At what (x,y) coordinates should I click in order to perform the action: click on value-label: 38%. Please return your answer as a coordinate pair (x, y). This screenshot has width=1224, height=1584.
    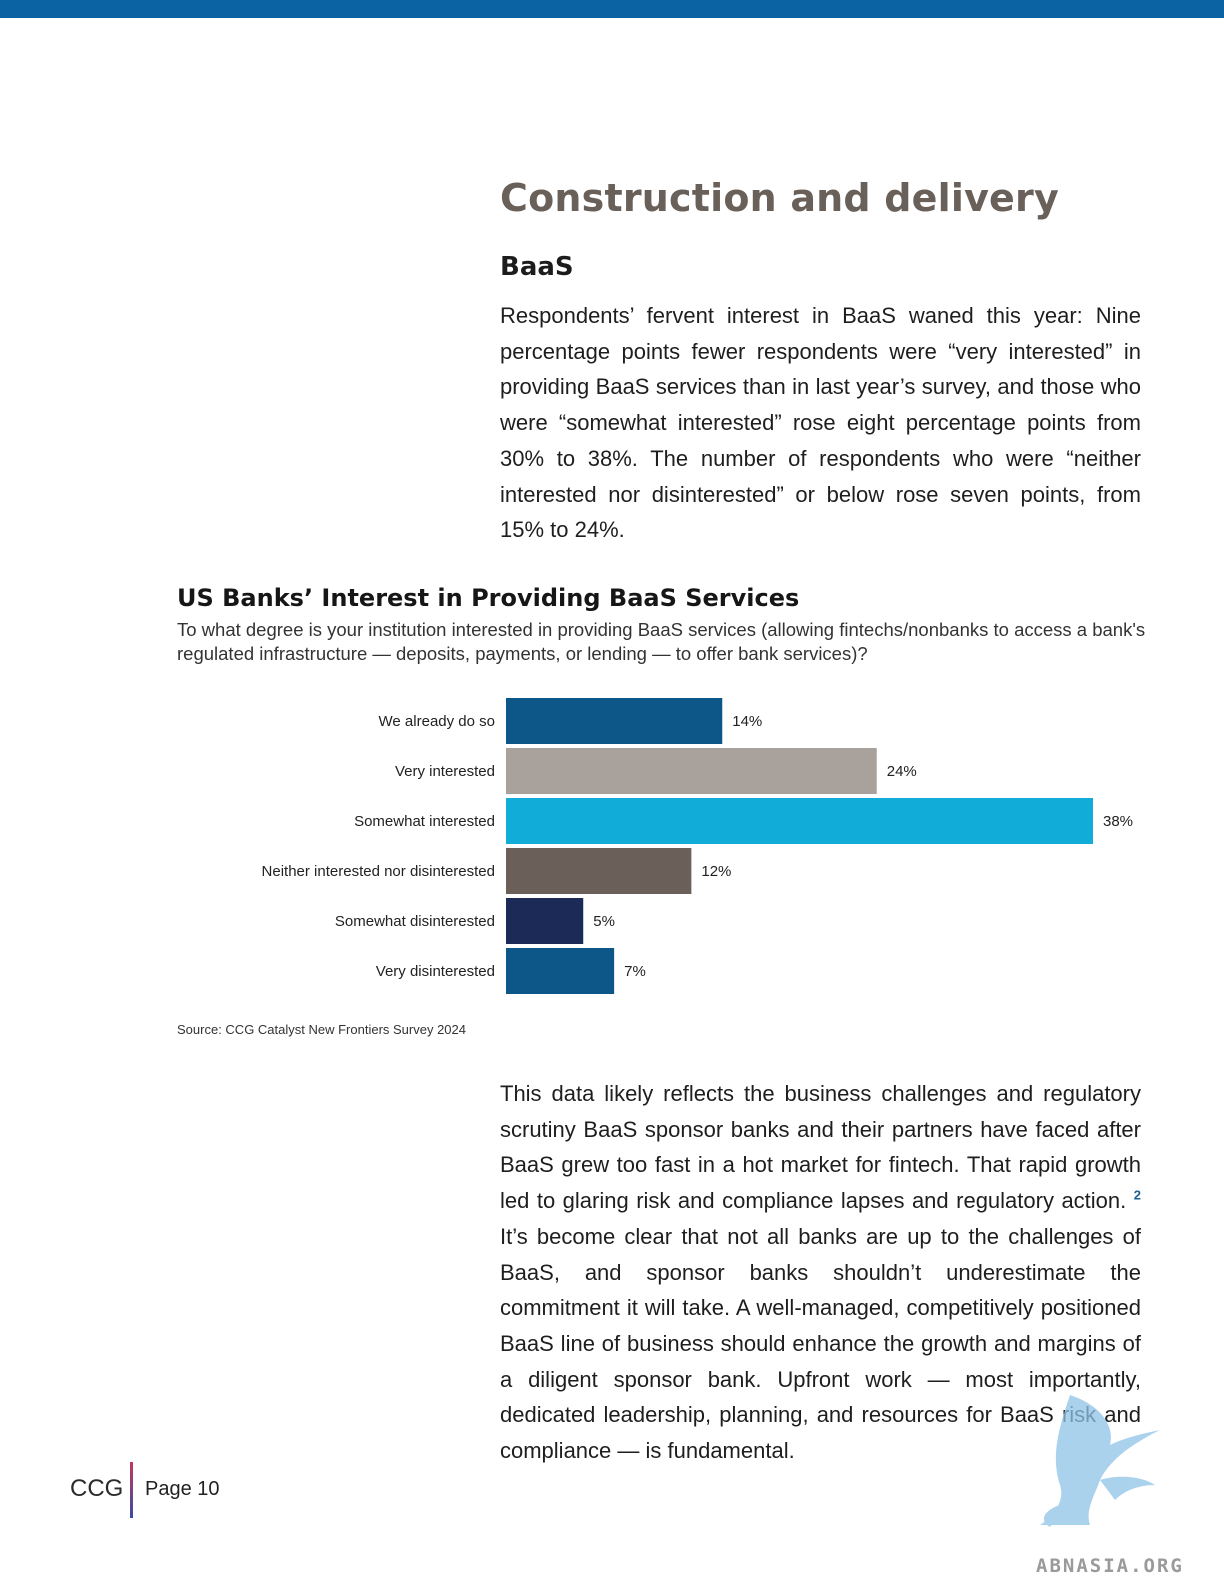
    Looking at the image, I should click on (1118, 821).